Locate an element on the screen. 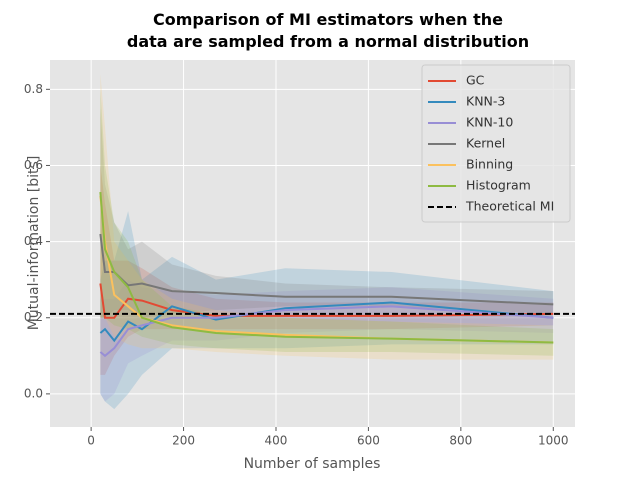  legend-label: KNN-10 is located at coordinates (489, 122).